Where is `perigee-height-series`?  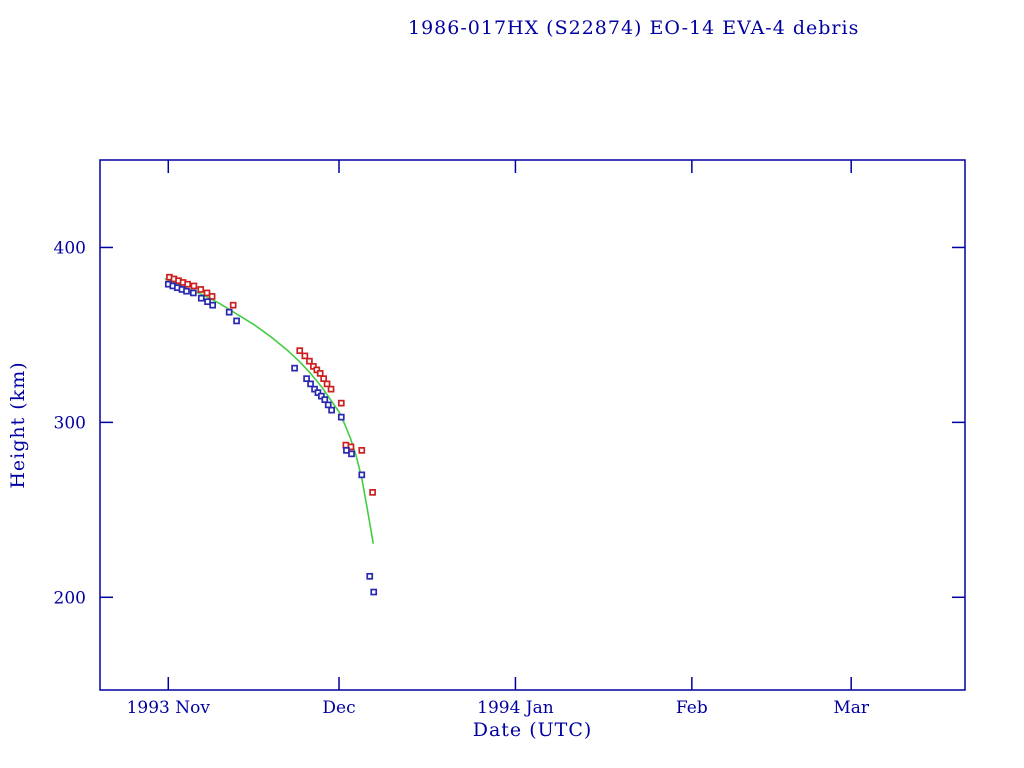
perigee-height-series is located at coordinates (271, 438).